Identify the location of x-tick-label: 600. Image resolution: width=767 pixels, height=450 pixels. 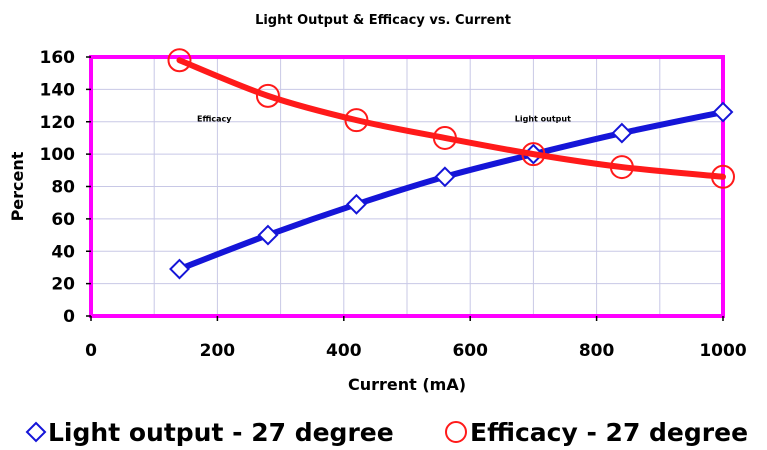
(470, 351).